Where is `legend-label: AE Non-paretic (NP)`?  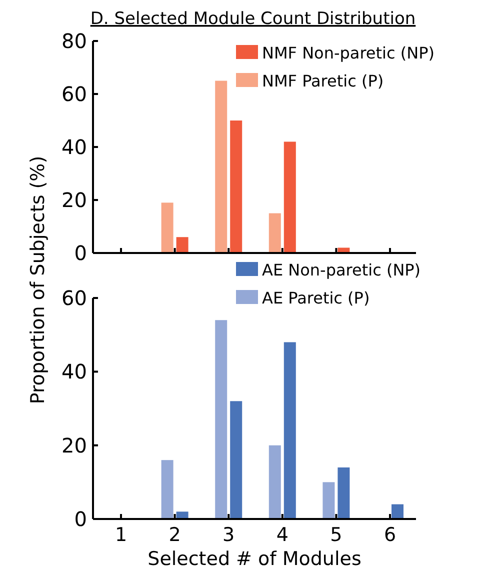 legend-label: AE Non-paretic (NP) is located at coordinates (341, 270).